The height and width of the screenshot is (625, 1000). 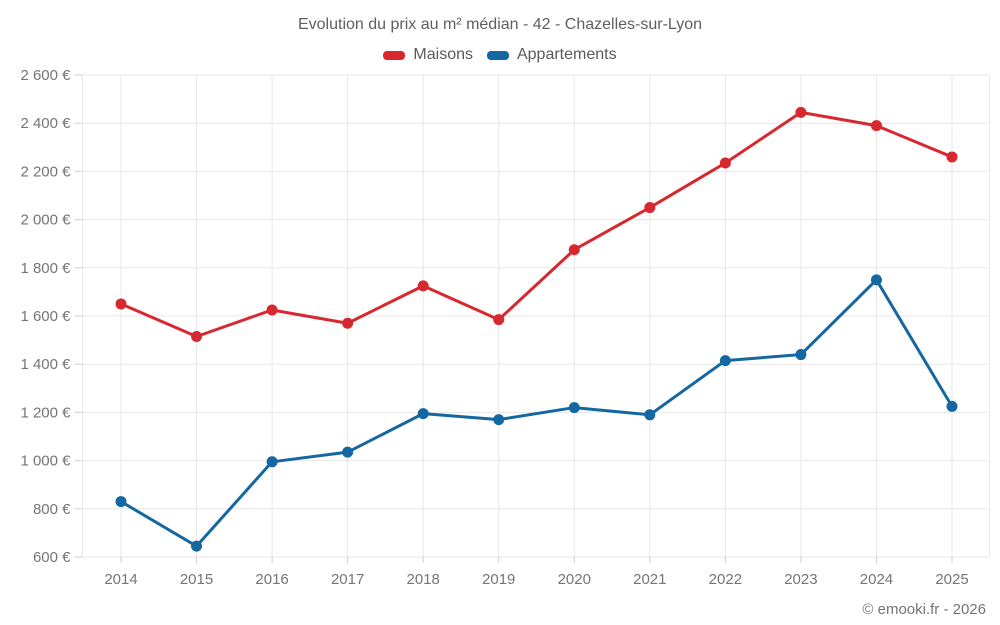 What do you see at coordinates (951, 579) in the screenshot?
I see `x-axis-label: 2025` at bounding box center [951, 579].